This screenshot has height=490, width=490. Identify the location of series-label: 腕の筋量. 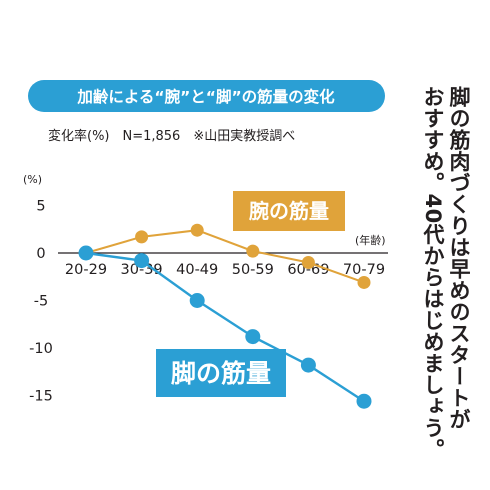
(288, 211).